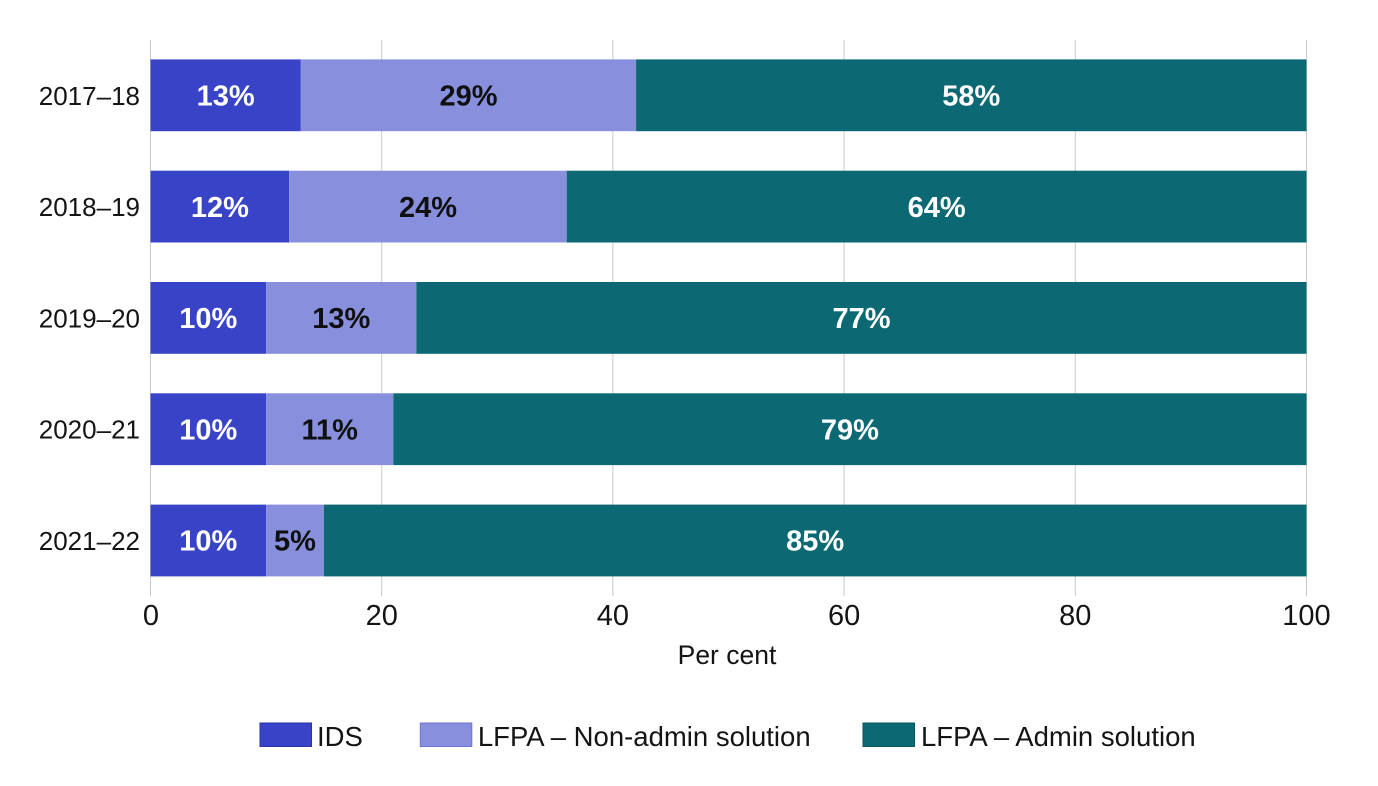 The height and width of the screenshot is (786, 1378). What do you see at coordinates (89, 430) in the screenshot?
I see `svg-text: 2020–21` at bounding box center [89, 430].